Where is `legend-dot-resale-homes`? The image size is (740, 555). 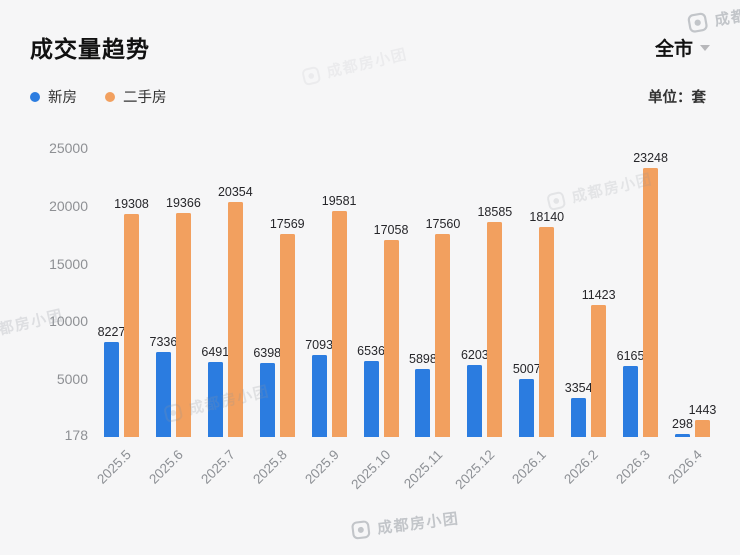 legend-dot-resale-homes is located at coordinates (110, 96).